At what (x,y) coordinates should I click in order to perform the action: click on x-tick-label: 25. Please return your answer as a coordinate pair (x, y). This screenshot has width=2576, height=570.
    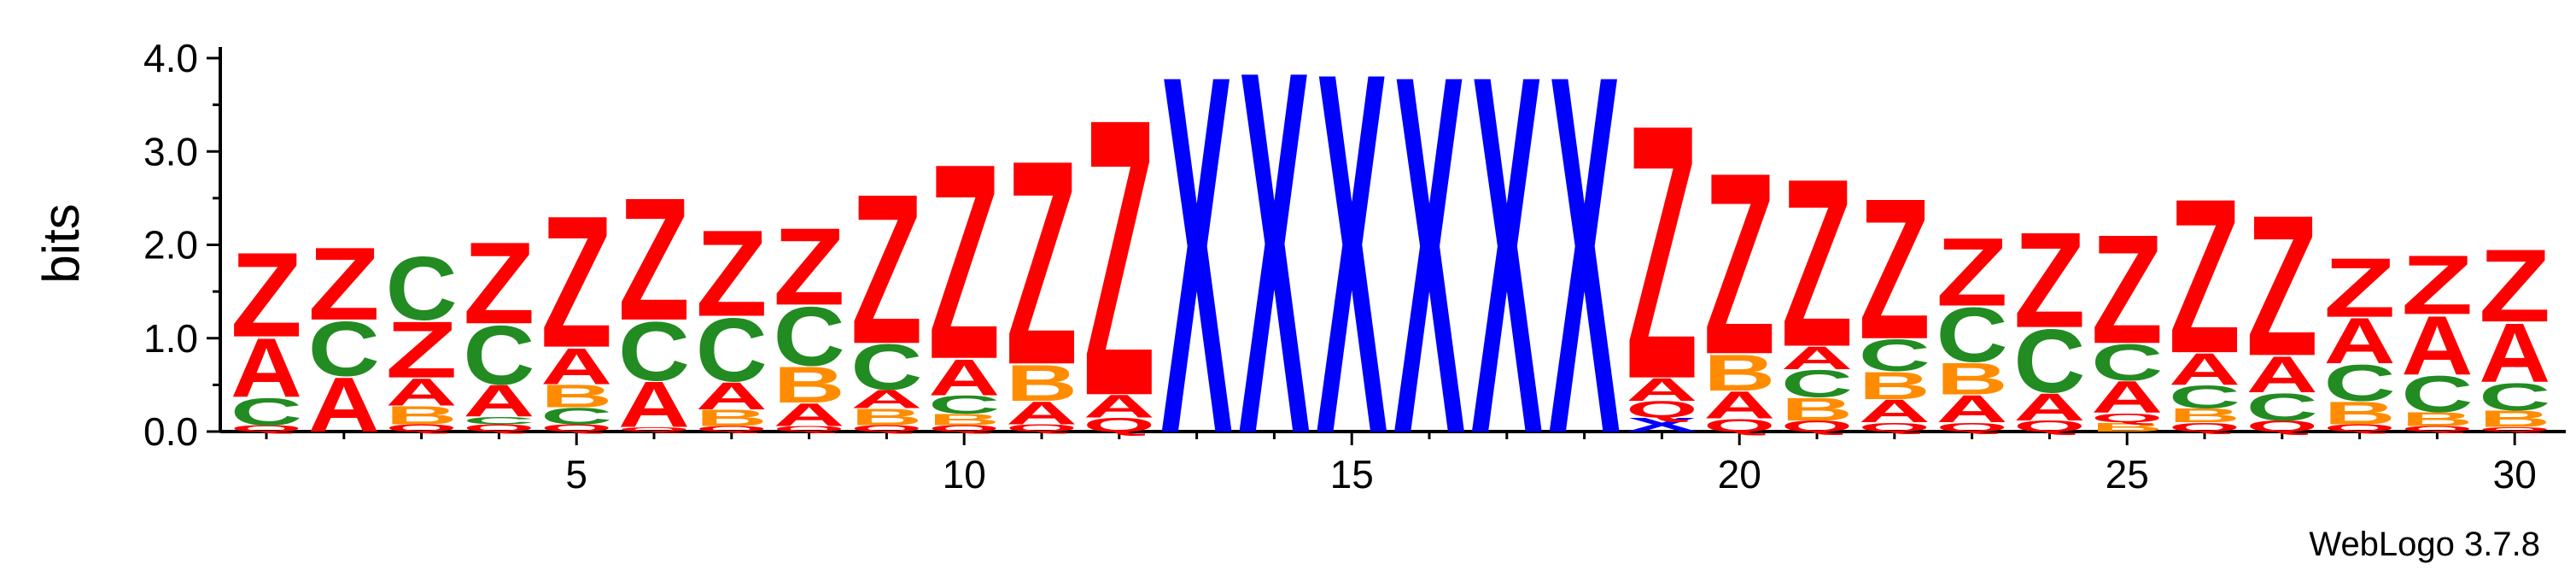
    Looking at the image, I should click on (2127, 475).